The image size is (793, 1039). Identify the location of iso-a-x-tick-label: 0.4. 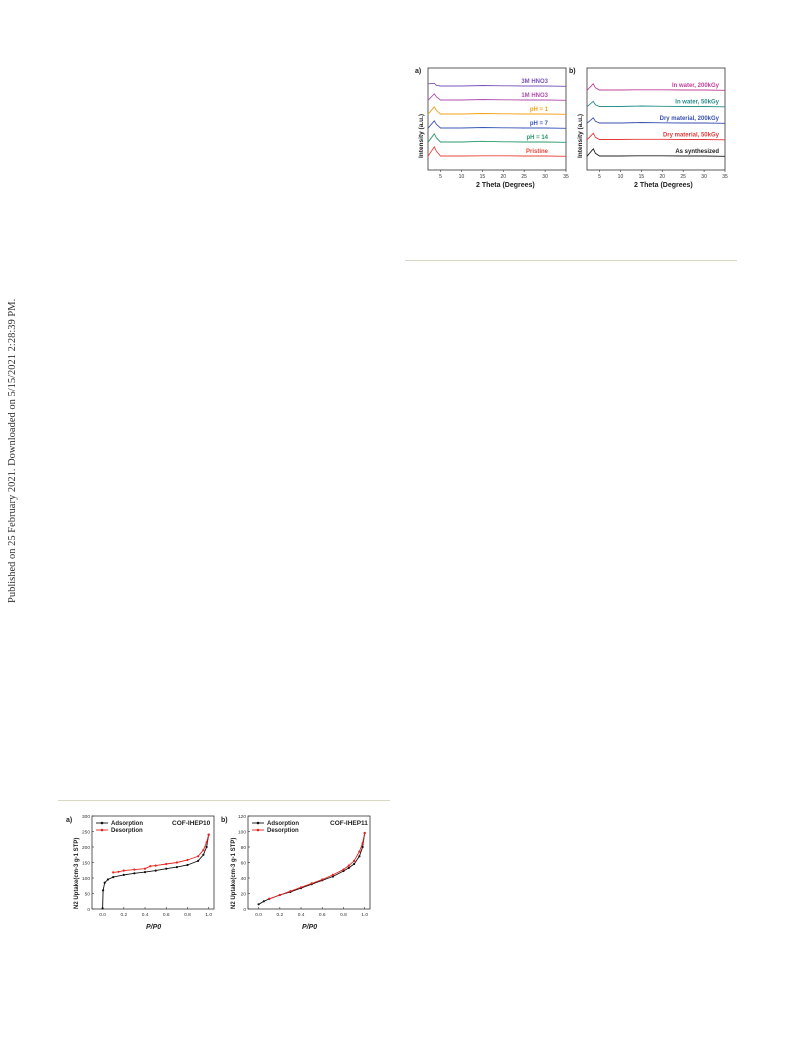
(145, 915).